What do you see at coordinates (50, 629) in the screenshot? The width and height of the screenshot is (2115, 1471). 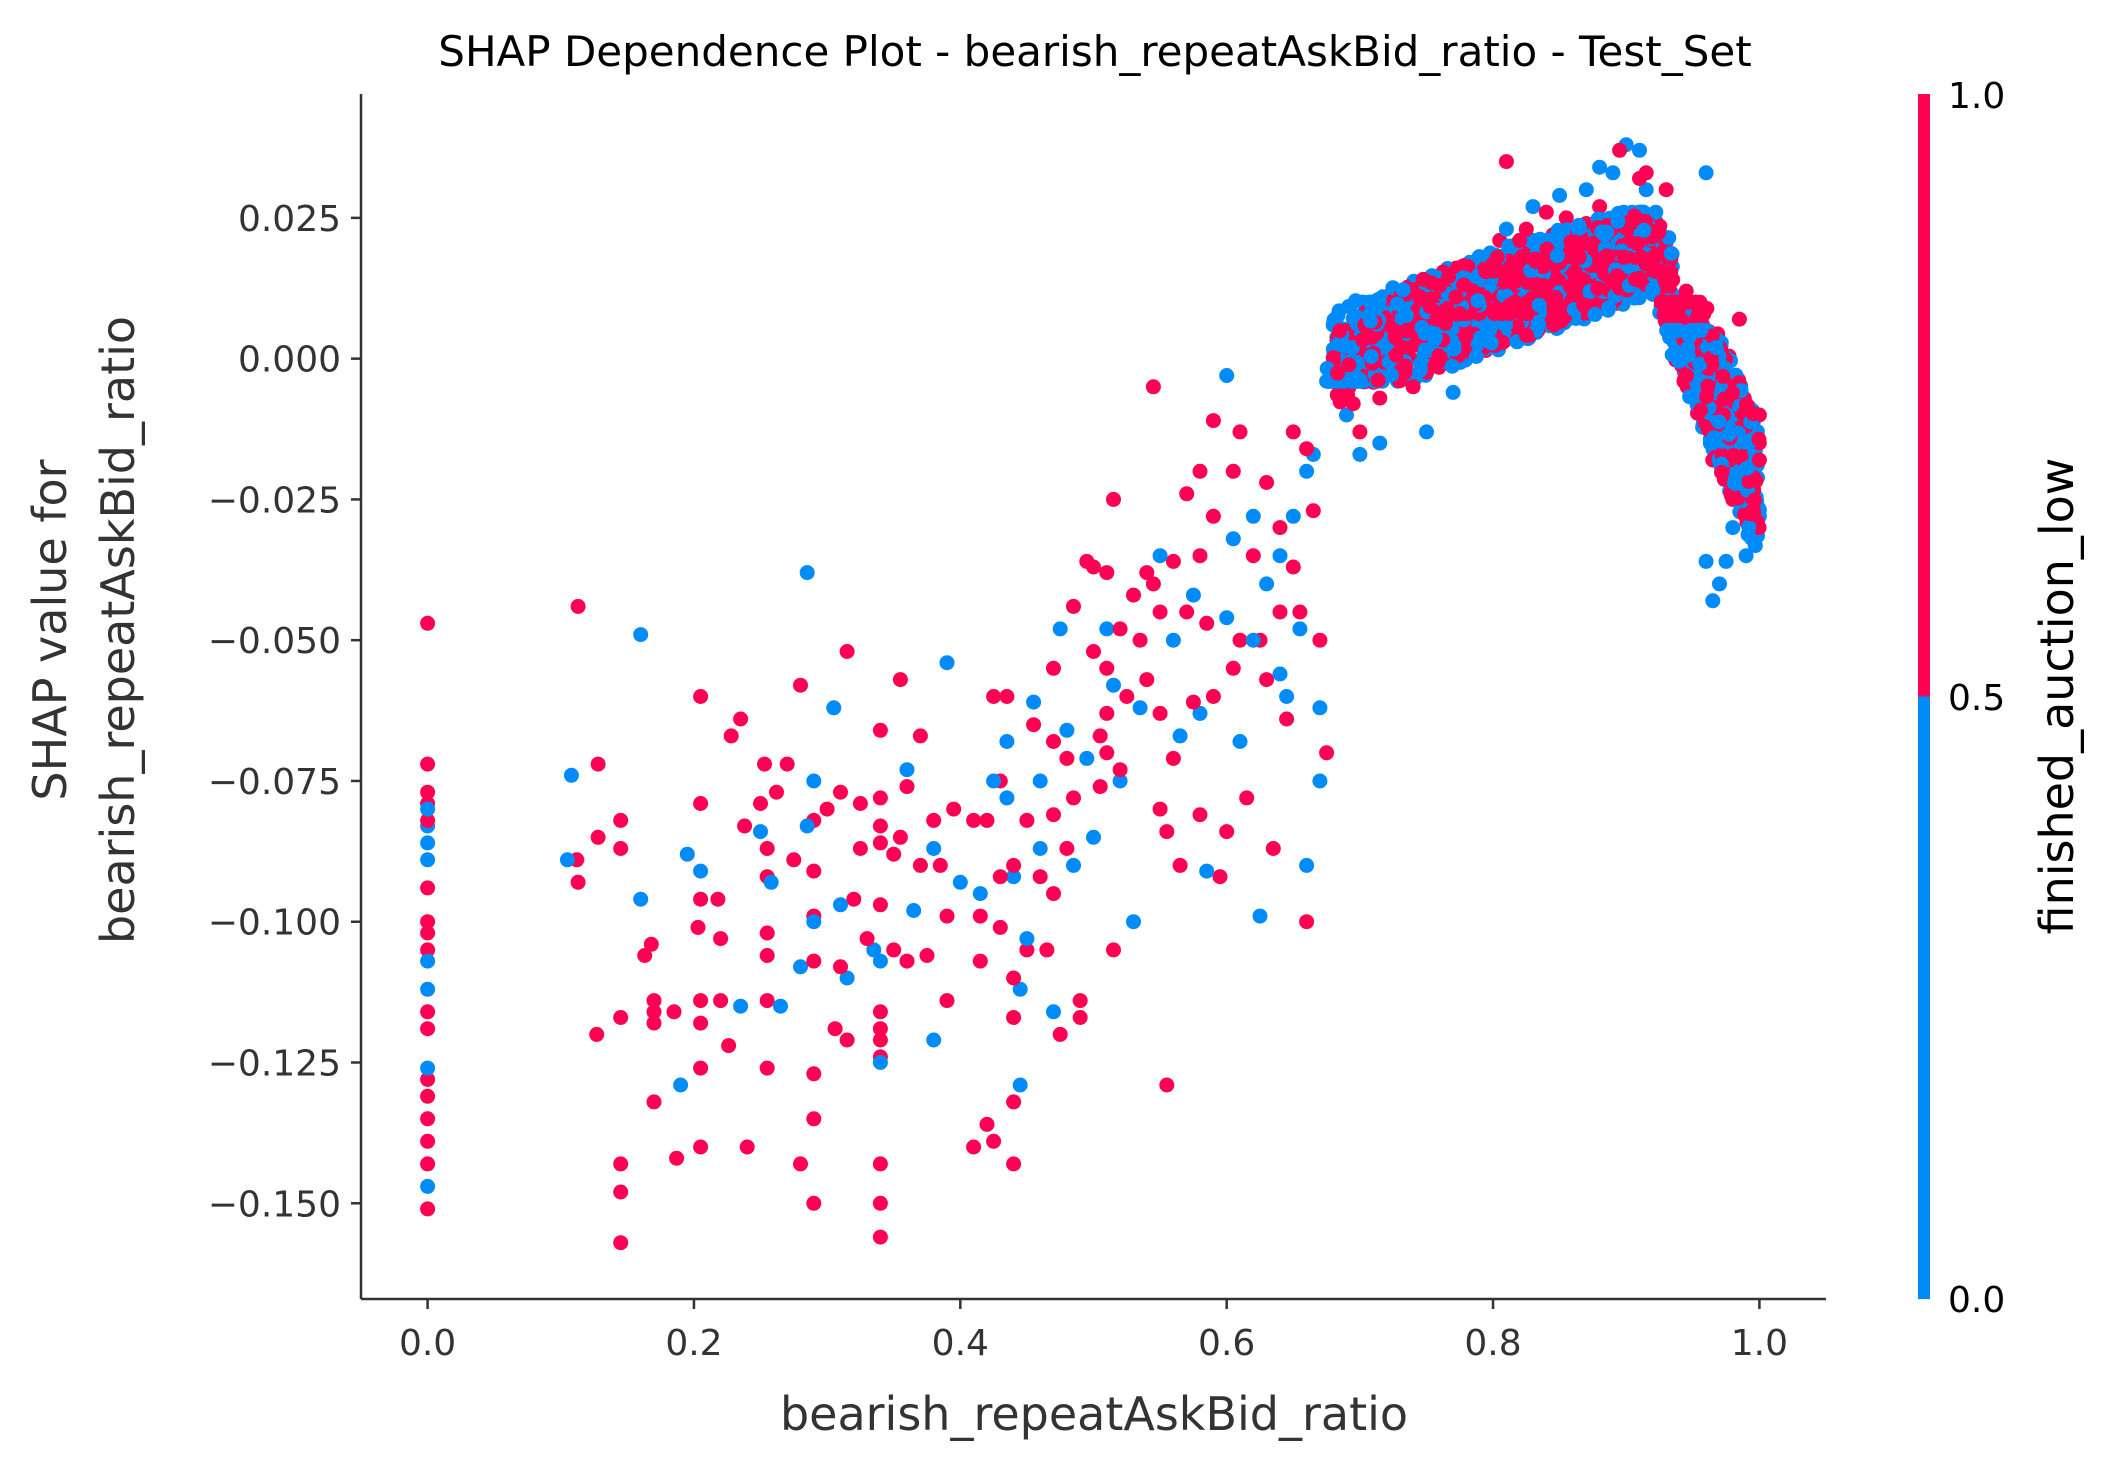 I see `y-axis-label-line1: SHAP value for` at bounding box center [50, 629].